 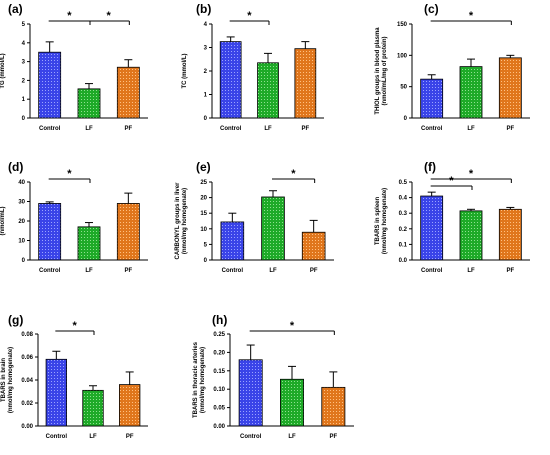 What do you see at coordinates (253, 67) in the screenshot?
I see `panel-b: (b) 0 1 2 3 4 TC (mmol/L) Control LF PF *` at bounding box center [253, 67].